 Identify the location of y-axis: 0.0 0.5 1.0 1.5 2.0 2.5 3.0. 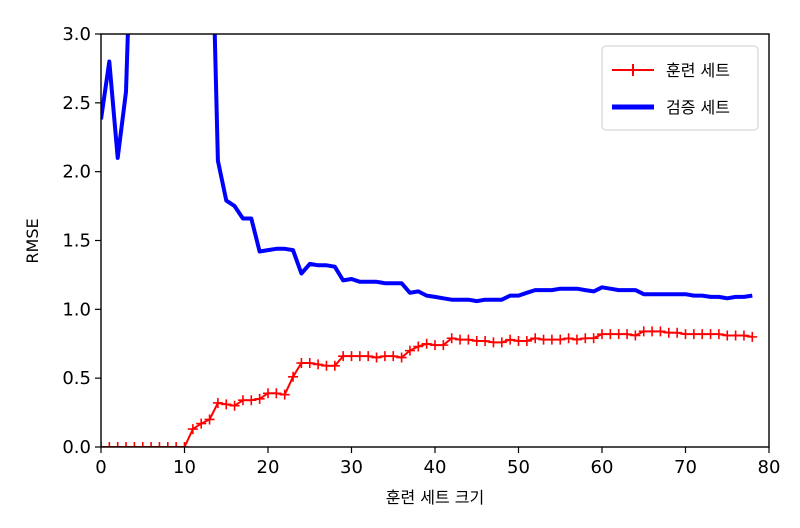
(81, 241).